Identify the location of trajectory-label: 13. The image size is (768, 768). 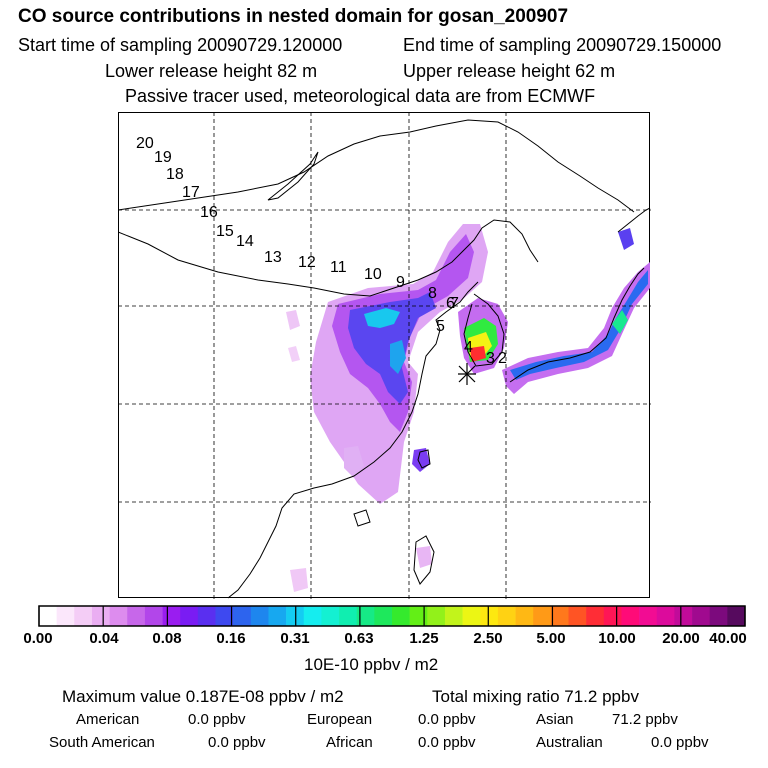
(273, 257).